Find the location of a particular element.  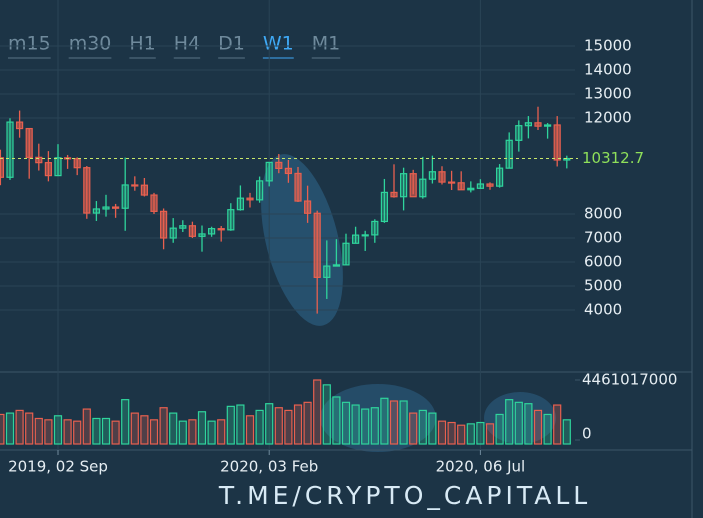

y-tick-label: 15000 is located at coordinates (608, 46).